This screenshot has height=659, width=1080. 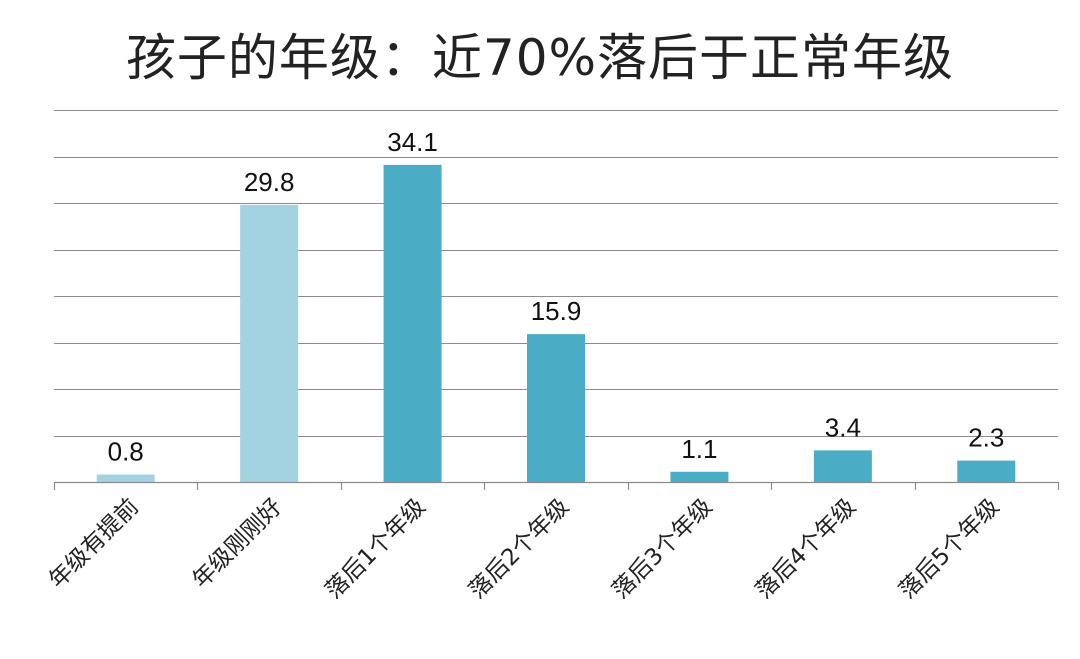 What do you see at coordinates (663, 549) in the screenshot?
I see `category-label: 落后3个年级` at bounding box center [663, 549].